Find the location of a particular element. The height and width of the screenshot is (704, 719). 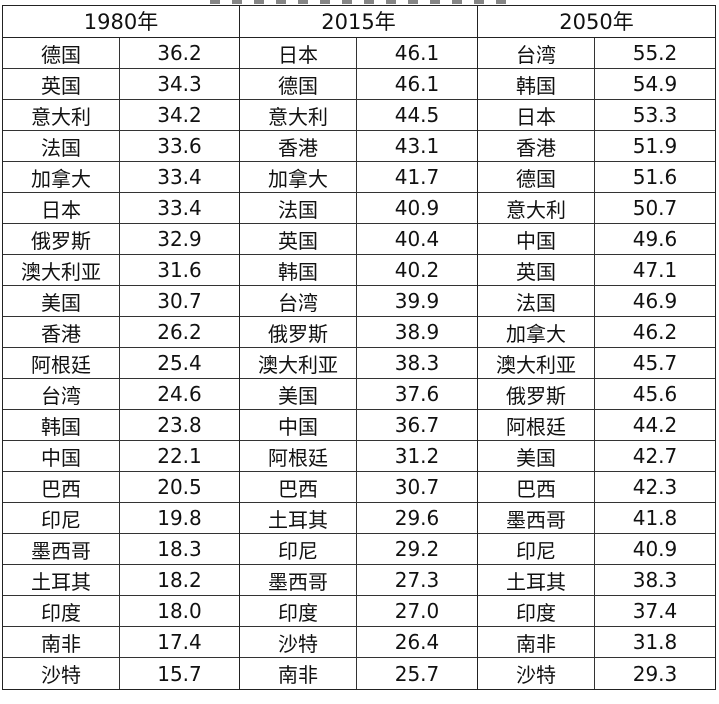

median-age-value-cell: 41.8 is located at coordinates (655, 518).